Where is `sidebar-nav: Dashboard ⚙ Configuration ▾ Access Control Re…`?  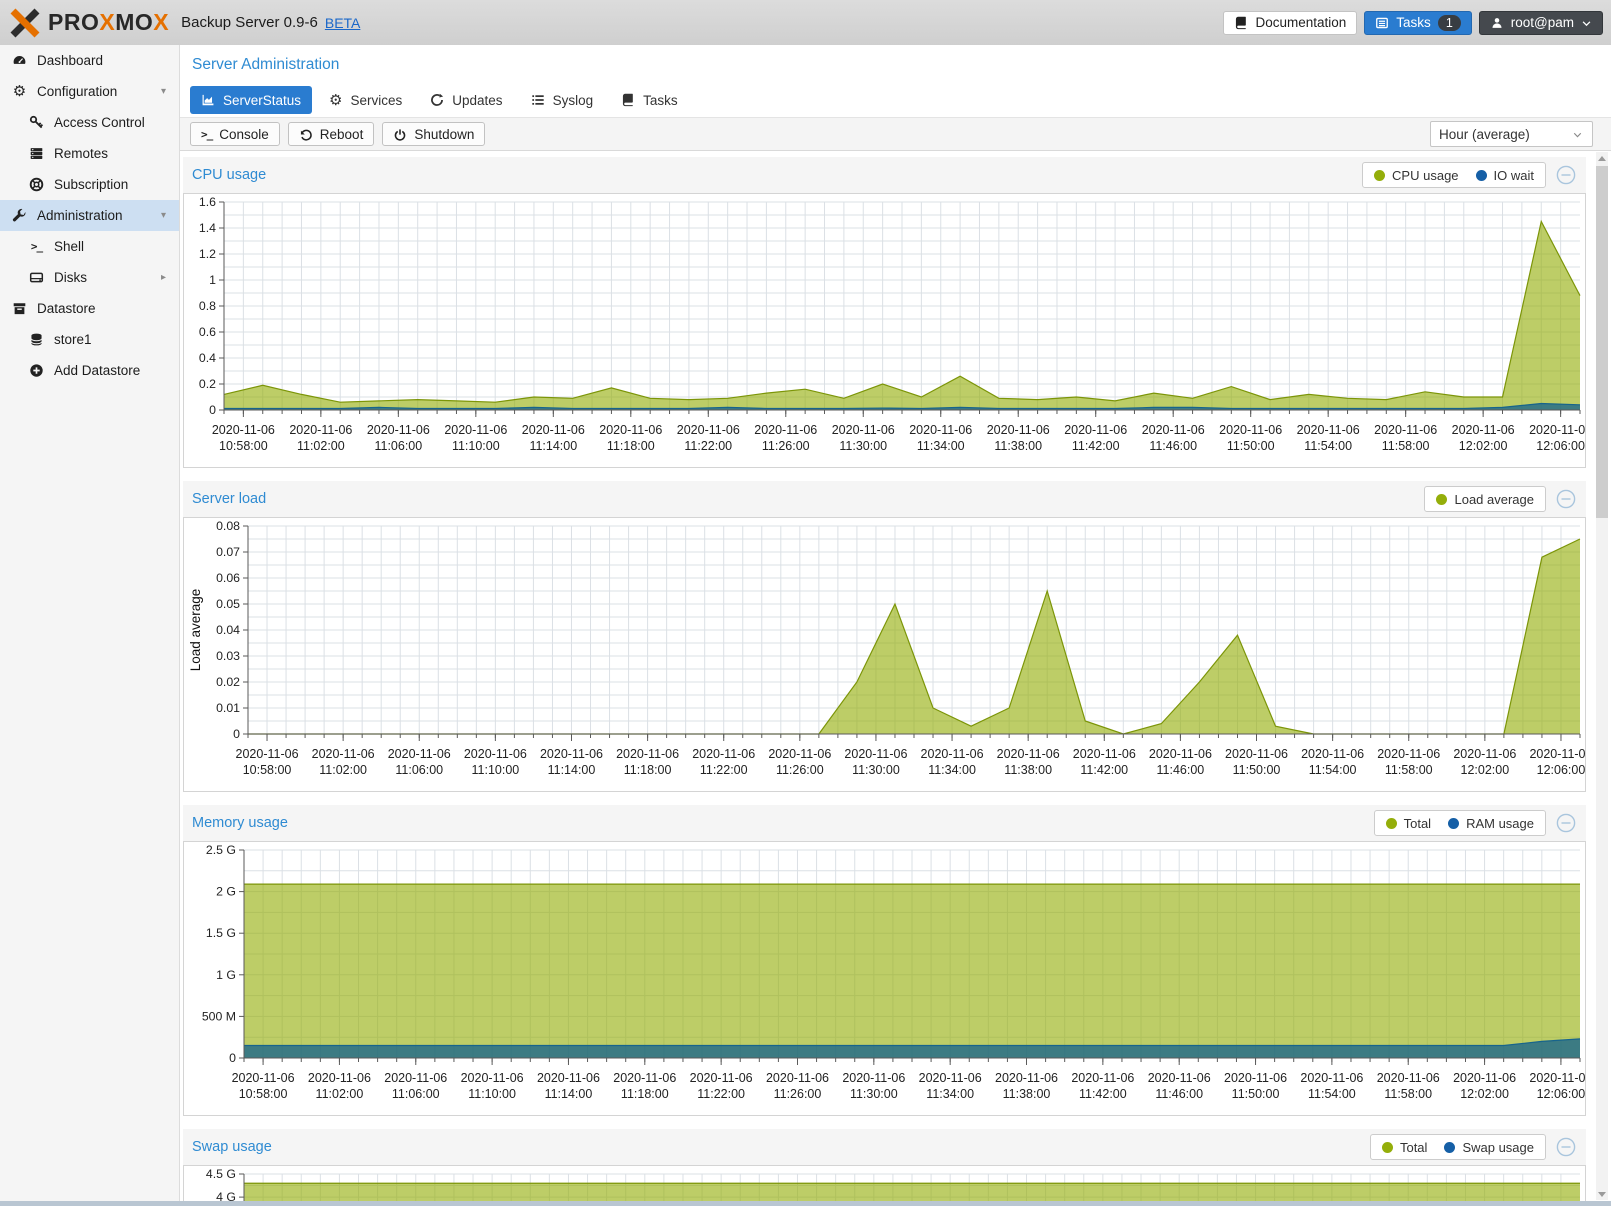 sidebar-nav: Dashboard ⚙ Configuration ▾ Access Control Re… is located at coordinates (90, 625).